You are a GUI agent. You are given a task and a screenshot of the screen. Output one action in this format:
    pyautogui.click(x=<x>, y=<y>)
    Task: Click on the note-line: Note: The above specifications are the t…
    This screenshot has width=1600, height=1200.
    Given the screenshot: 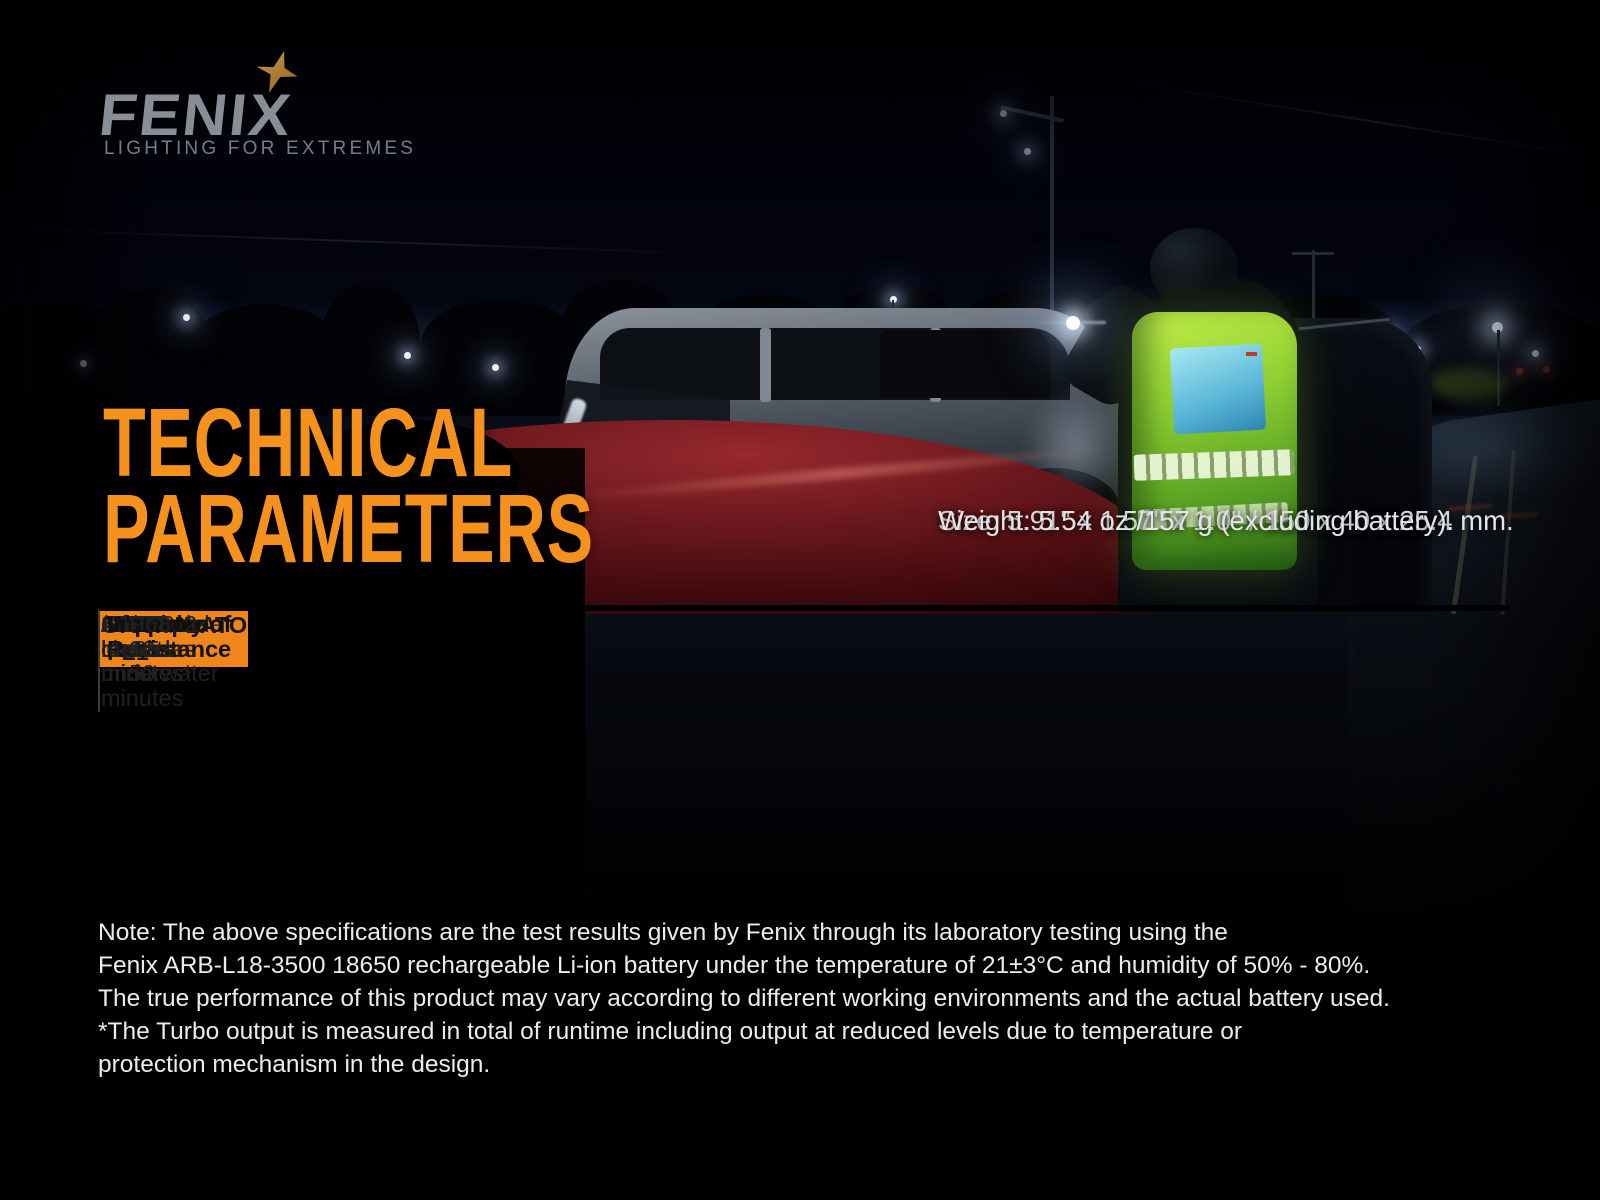 What is the action you would take?
    pyautogui.click(x=663, y=932)
    